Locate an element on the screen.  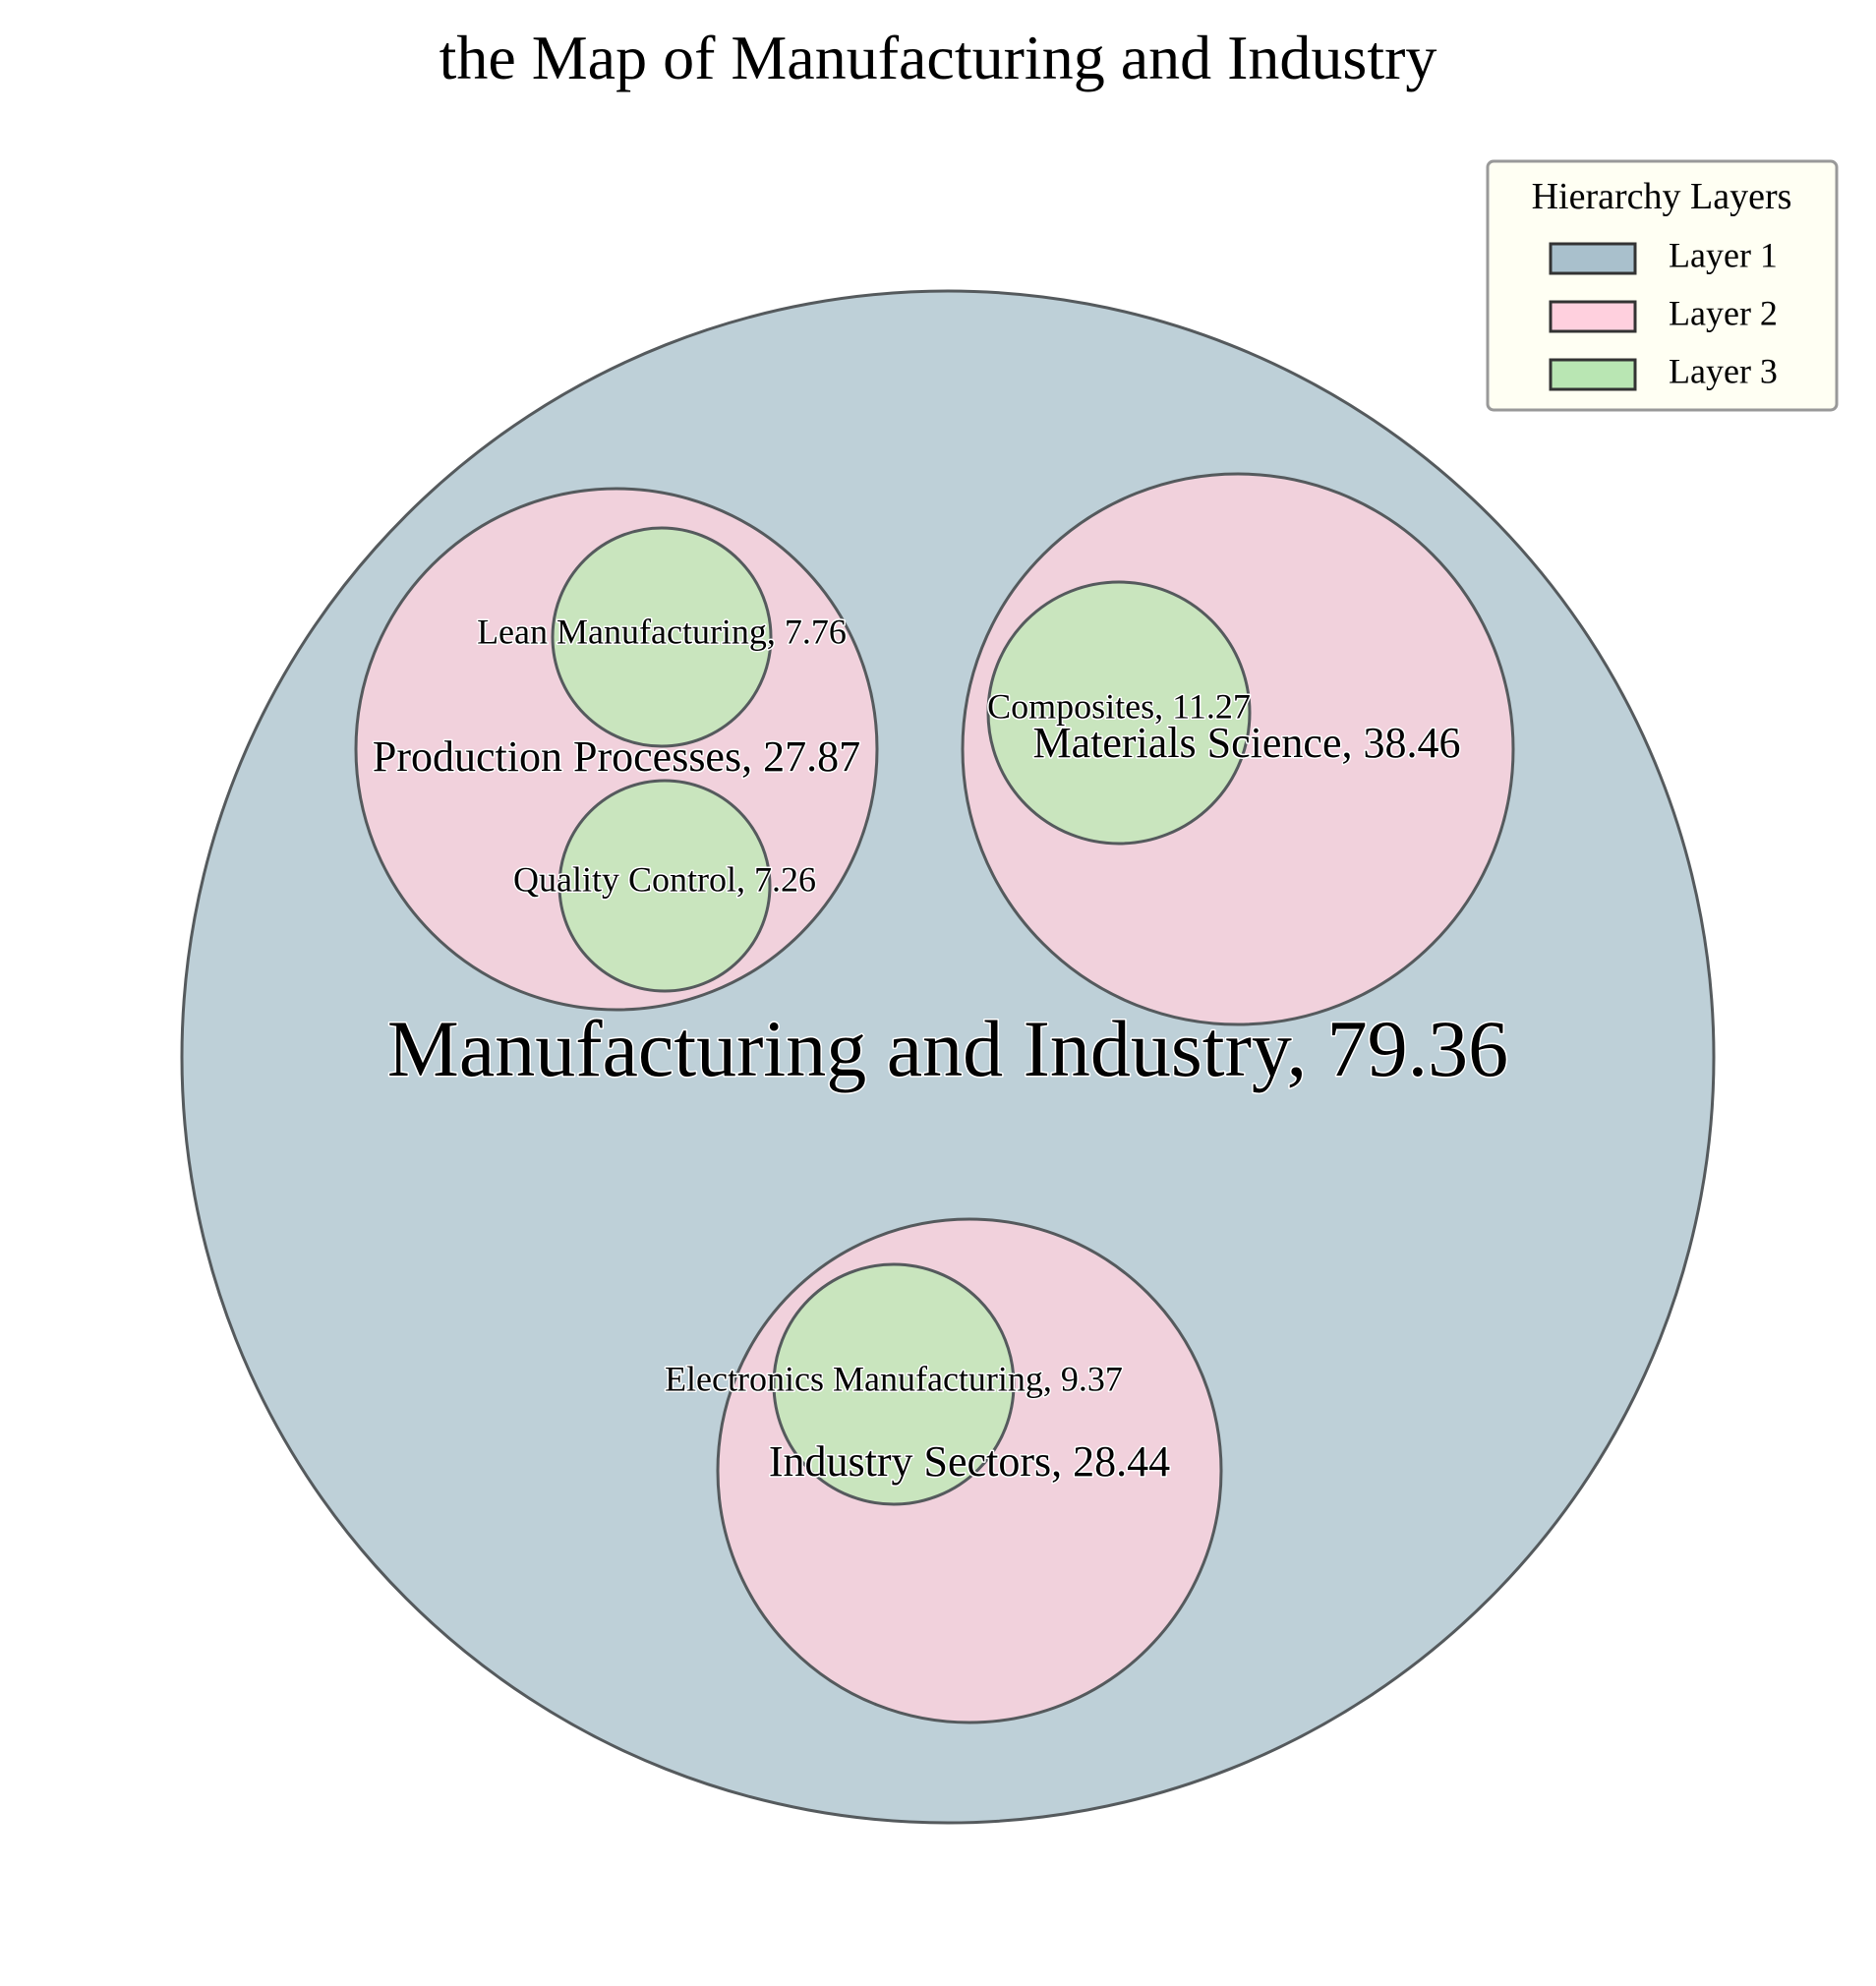
legend: Hierarchy Layers Layer 1 Layer 2 Layer 3 is located at coordinates (1662, 286).